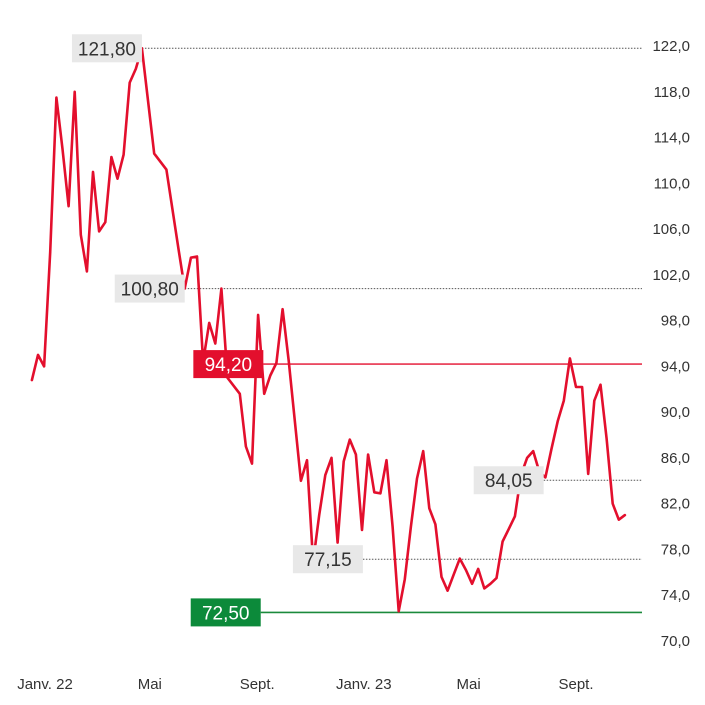 Image resolution: width=705 pixels, height=705 pixels. I want to click on y-tick-label: 114,0, so click(672, 138).